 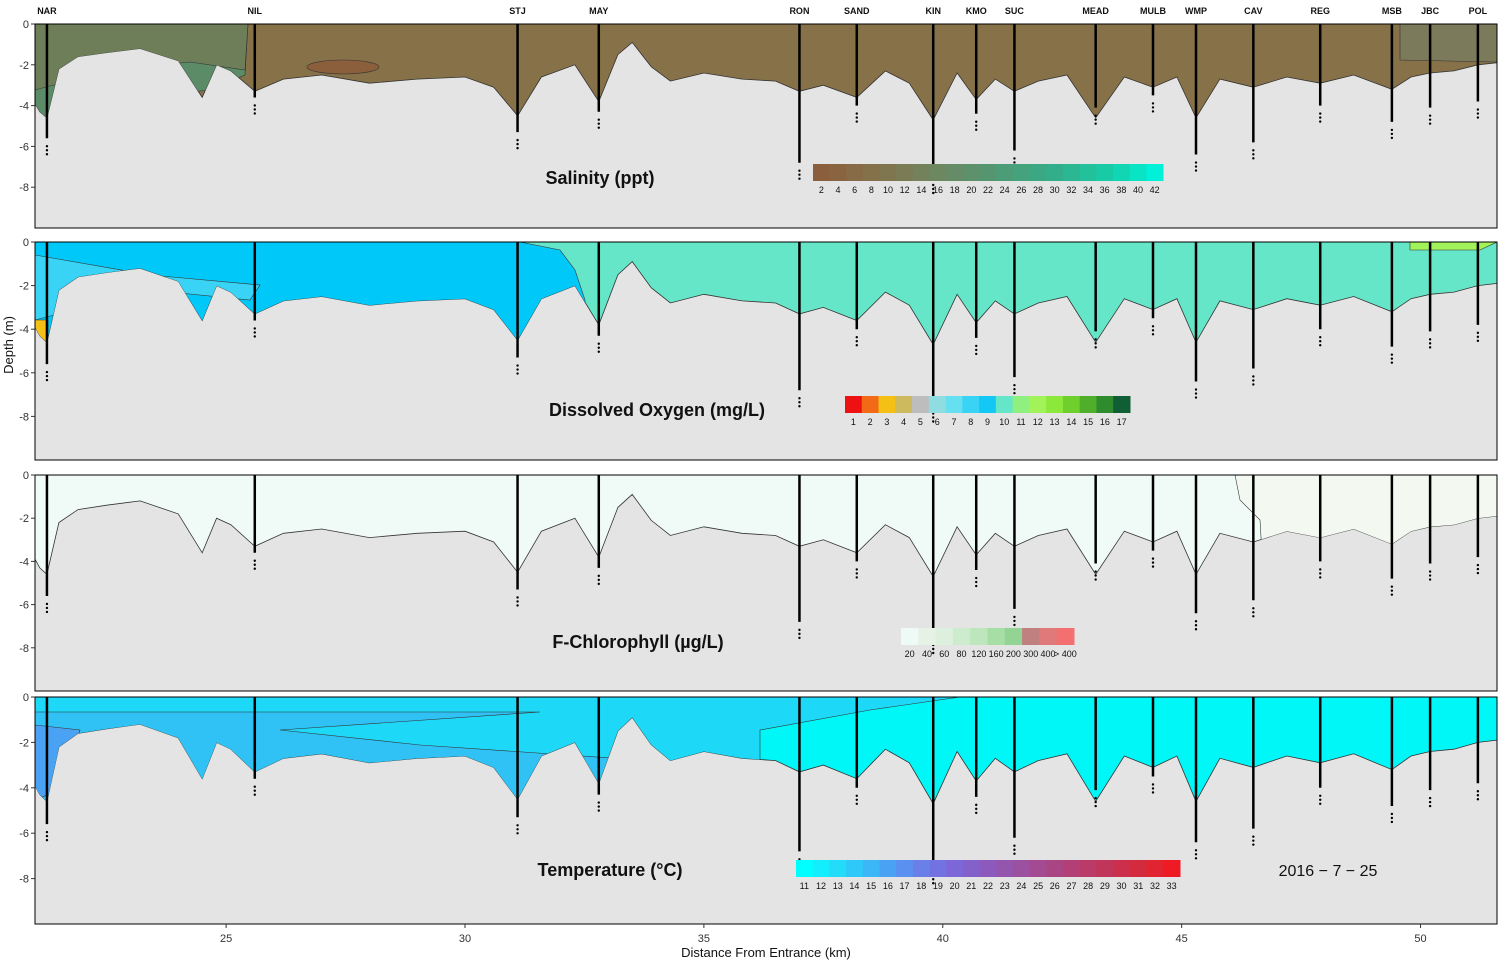 What do you see at coordinates (1038, 886) in the screenshot?
I see `legend-tick-label: 25` at bounding box center [1038, 886].